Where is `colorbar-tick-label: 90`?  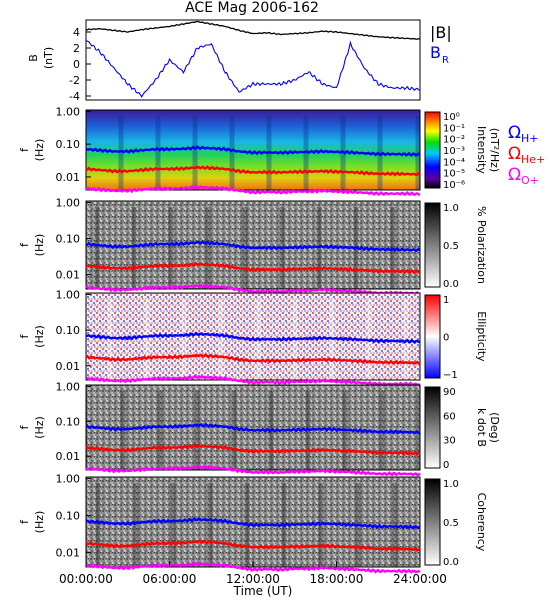
colorbar-tick-label: 90 is located at coordinates (449, 392).